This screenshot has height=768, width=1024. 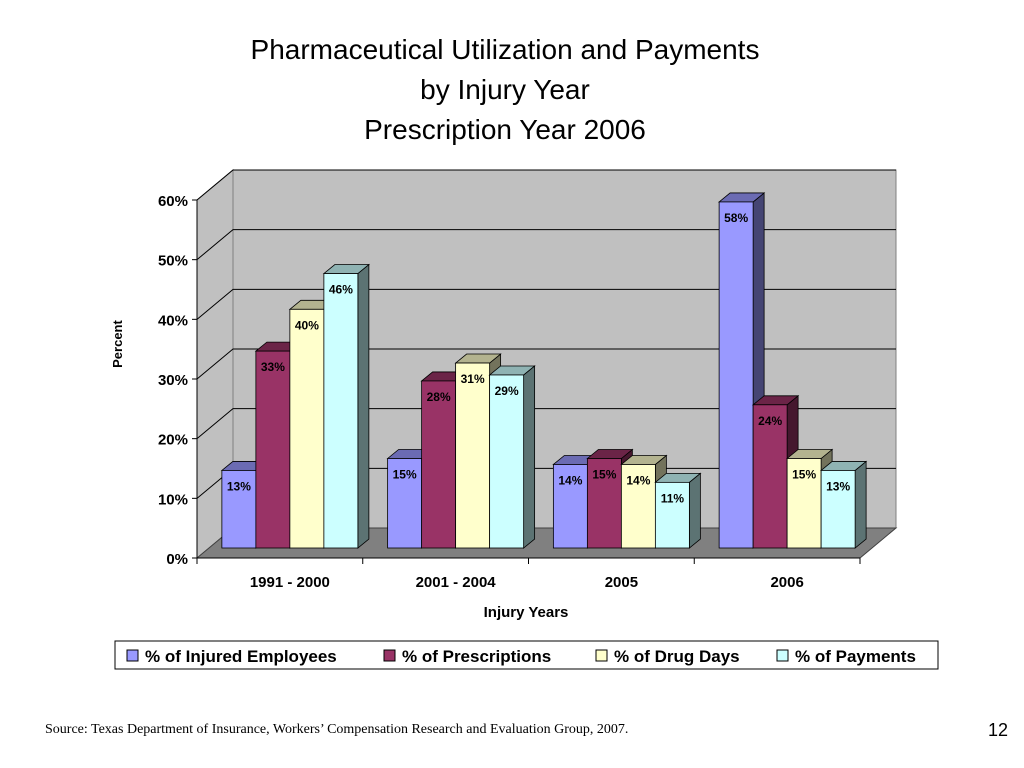 I want to click on legend-box, so click(x=526, y=655).